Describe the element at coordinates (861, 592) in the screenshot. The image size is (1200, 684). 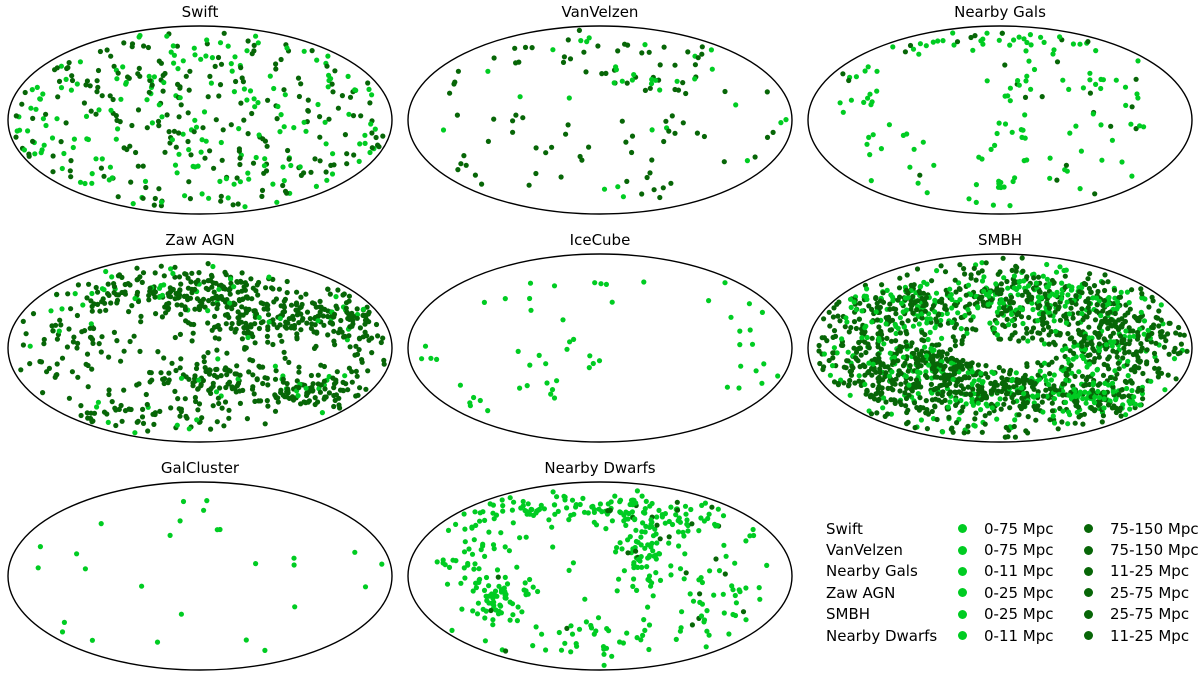
I see `legend-catalog-name: Zaw AGN` at that location.